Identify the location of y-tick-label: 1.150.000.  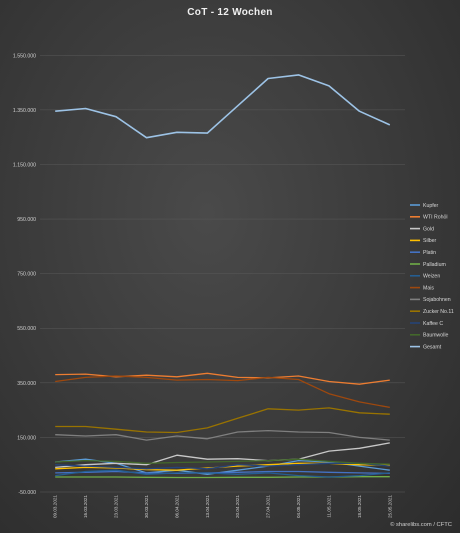
(24, 165).